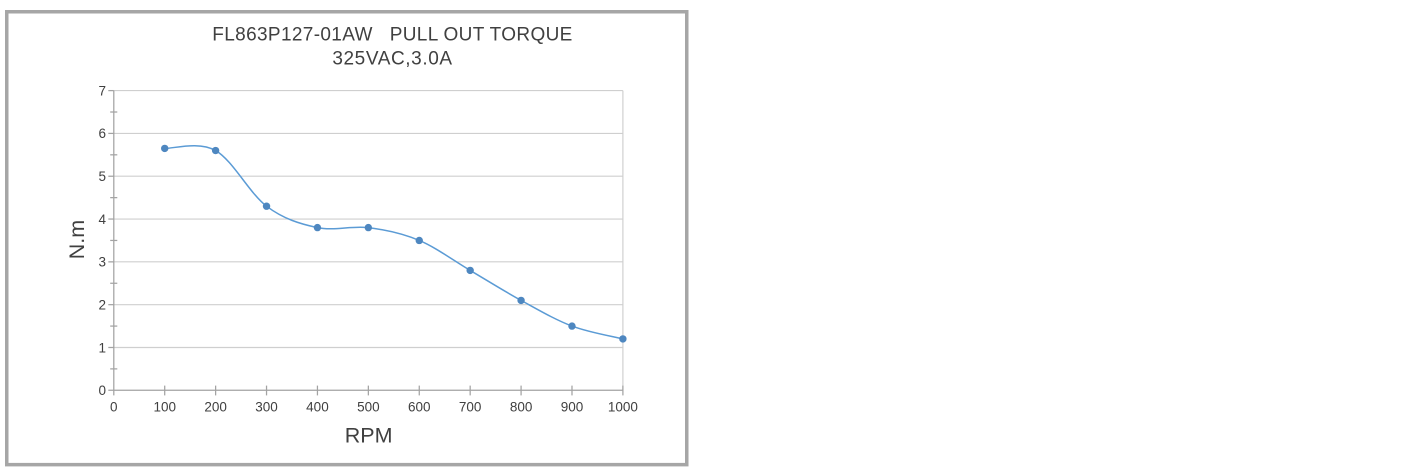 Image resolution: width=1413 pixels, height=476 pixels. Describe the element at coordinates (572, 407) in the screenshot. I see `svg-text: 900` at that location.